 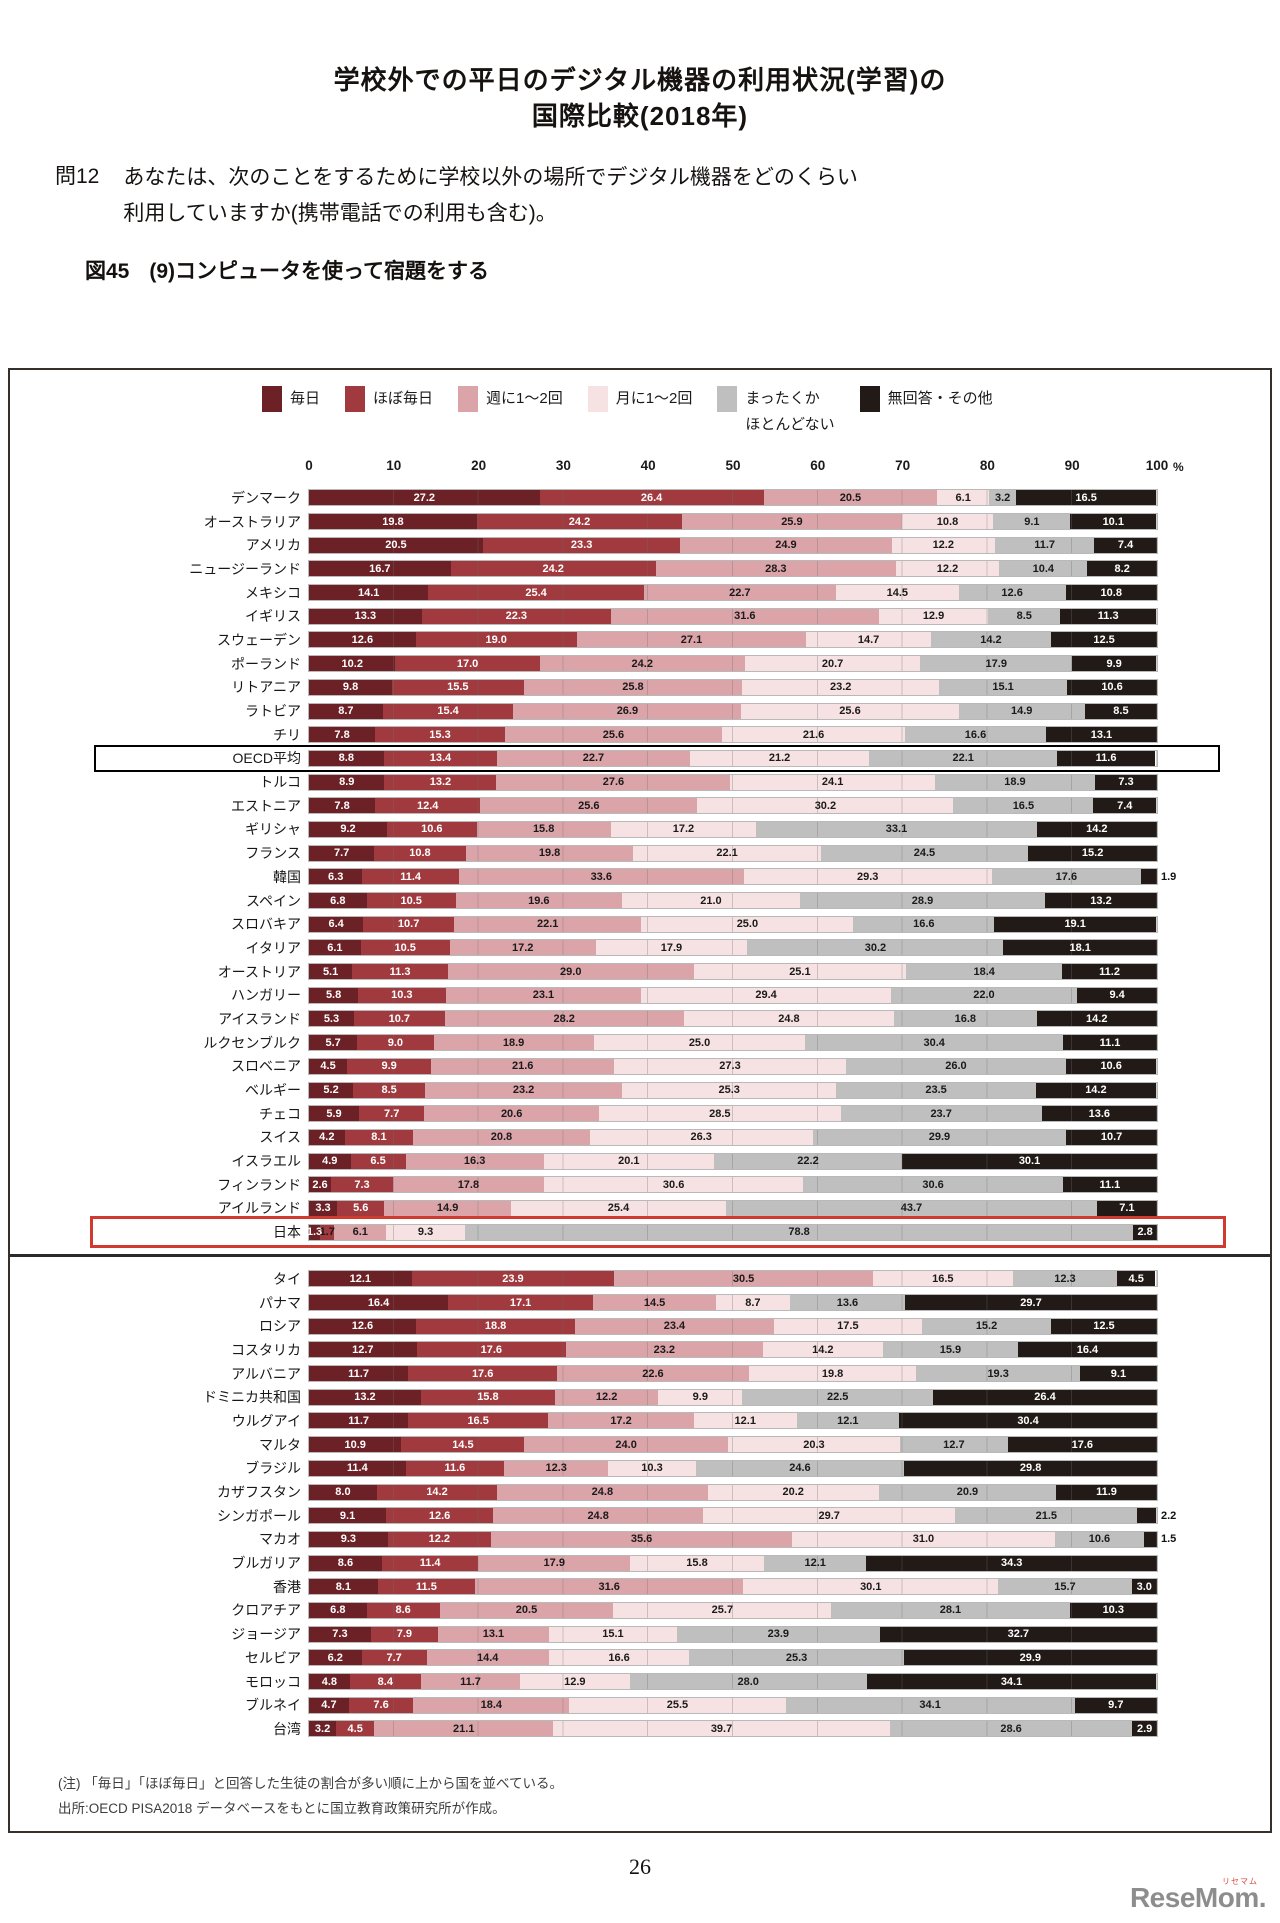 I want to click on bar-segment: 28.0, so click(x=748, y=1682).